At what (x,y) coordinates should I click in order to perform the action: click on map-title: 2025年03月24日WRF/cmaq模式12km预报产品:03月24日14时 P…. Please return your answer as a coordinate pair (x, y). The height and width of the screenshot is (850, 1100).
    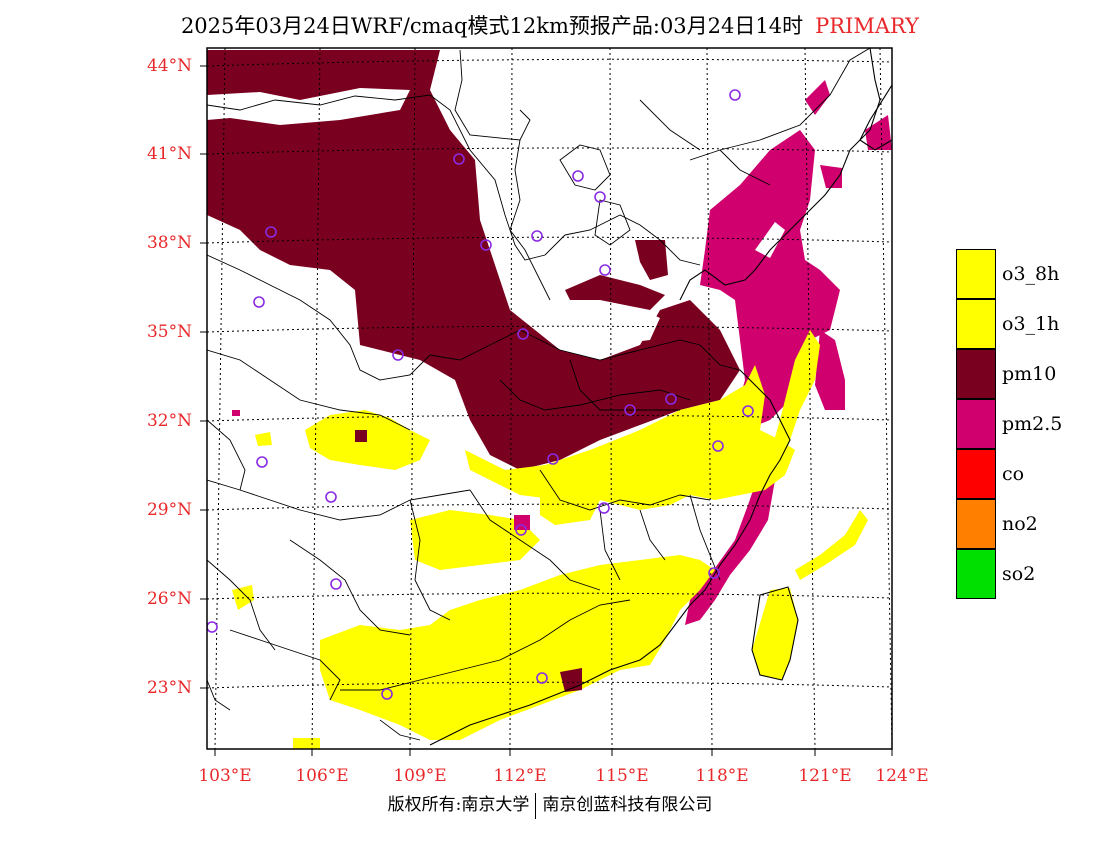
    Looking at the image, I should click on (550, 25).